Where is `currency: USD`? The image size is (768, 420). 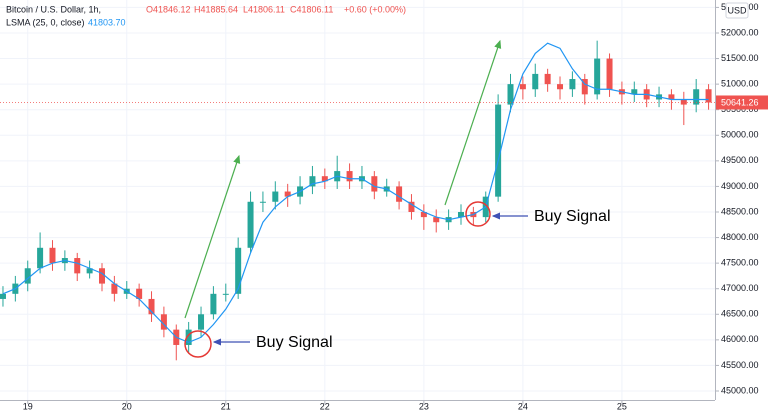 currency: USD is located at coordinates (737, 10).